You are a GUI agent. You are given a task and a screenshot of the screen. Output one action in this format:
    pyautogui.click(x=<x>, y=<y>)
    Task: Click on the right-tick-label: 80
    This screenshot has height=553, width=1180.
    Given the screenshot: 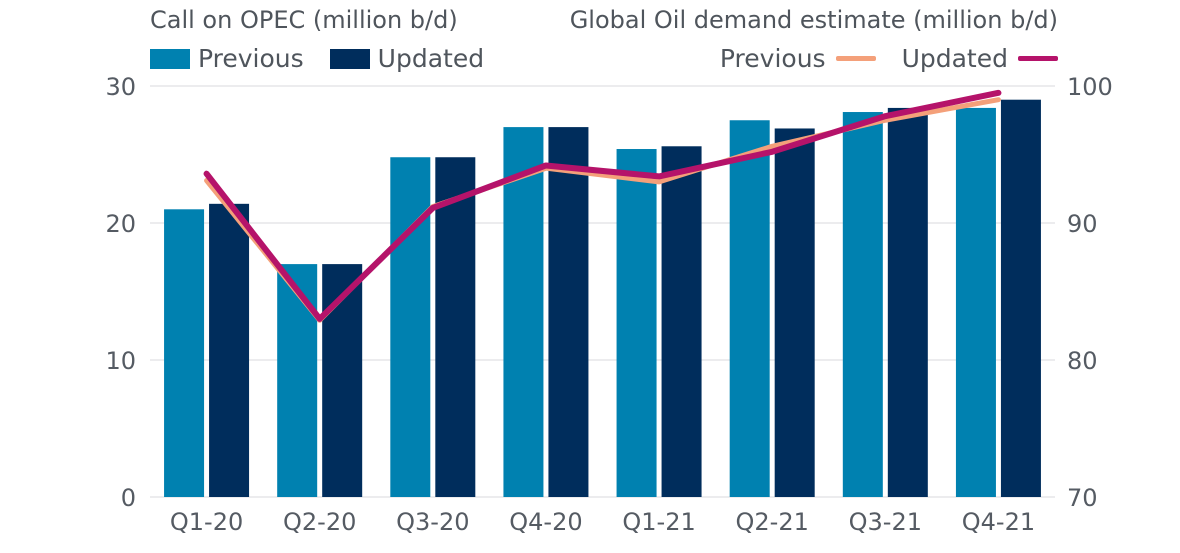 What is the action you would take?
    pyautogui.click(x=1082, y=361)
    